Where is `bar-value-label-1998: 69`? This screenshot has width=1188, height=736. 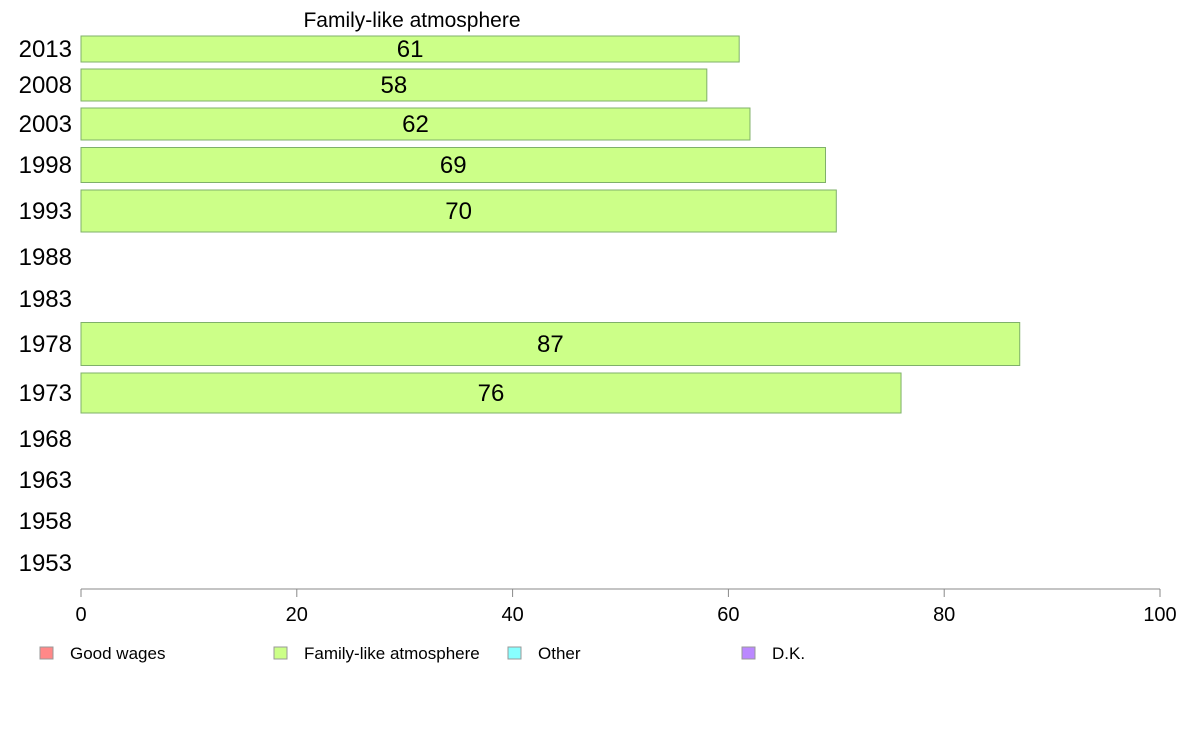 bar-value-label-1998: 69 is located at coordinates (453, 165).